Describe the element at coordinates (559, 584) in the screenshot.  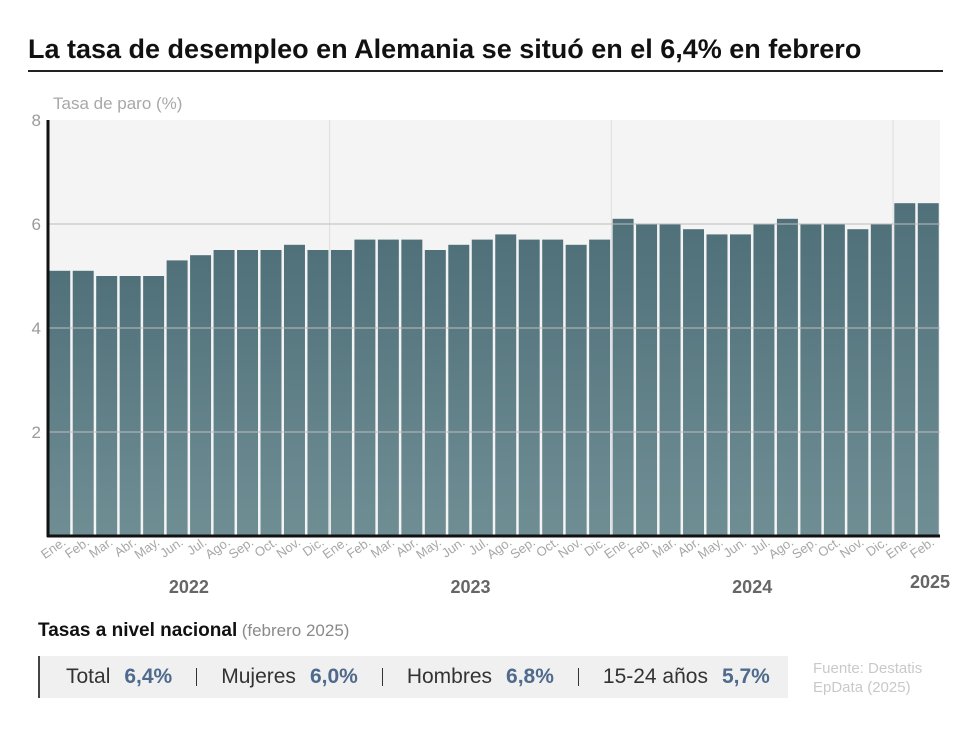
I see `year-labels: 2022 2023 2024 2025` at that location.